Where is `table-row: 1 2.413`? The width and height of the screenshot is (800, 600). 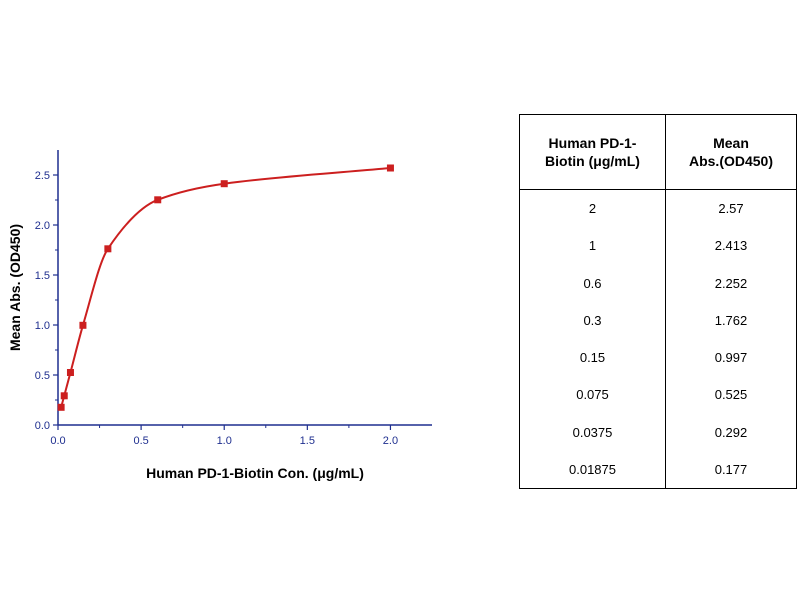
table-row: 1 2.413 is located at coordinates (658, 246).